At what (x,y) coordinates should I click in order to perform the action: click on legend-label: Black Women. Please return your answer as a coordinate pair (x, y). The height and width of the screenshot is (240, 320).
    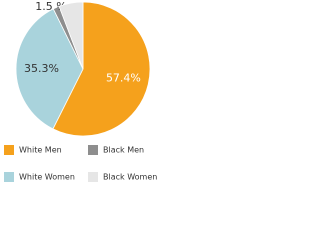
    Looking at the image, I should click on (130, 177).